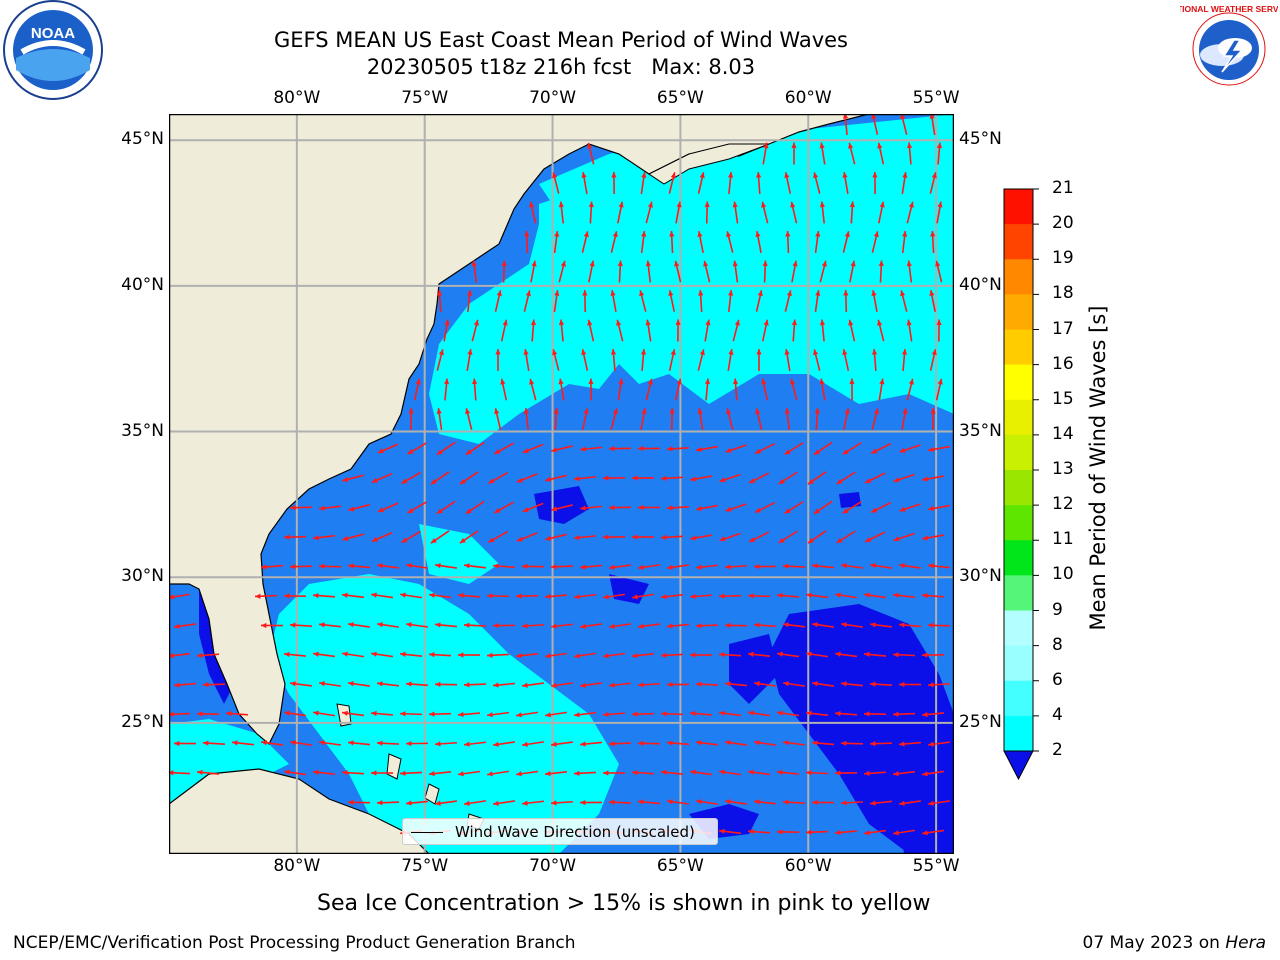  What do you see at coordinates (808, 98) in the screenshot?
I see `lon-label-top: 60°W` at bounding box center [808, 98].